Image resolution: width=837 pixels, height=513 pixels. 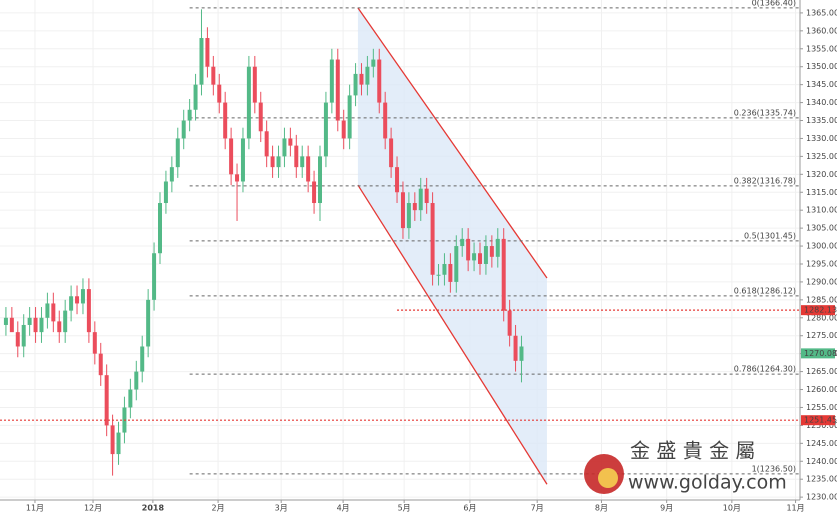 What do you see at coordinates (821, 228) in the screenshot?
I see `y-tick-label: 1305.00` at bounding box center [821, 228].